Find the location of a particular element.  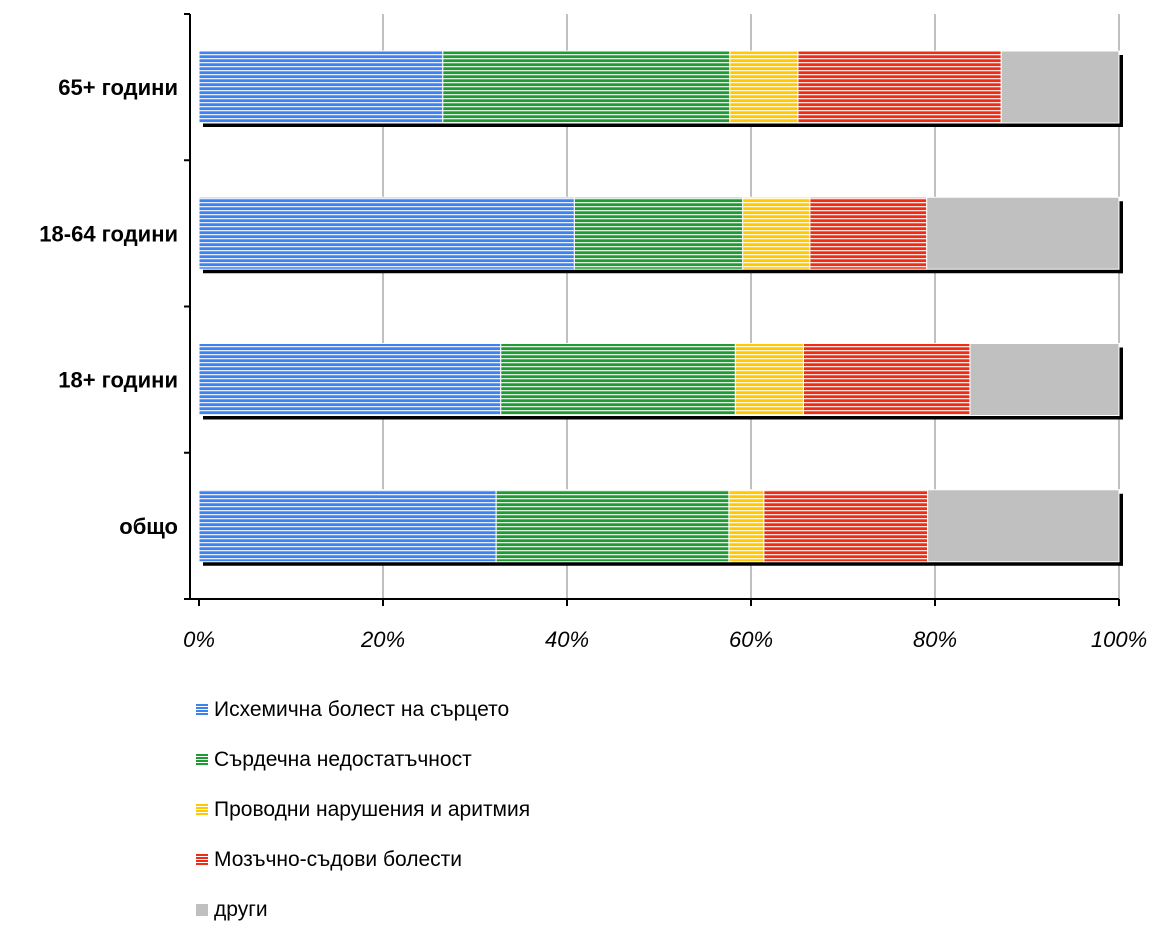

category-label: 65+ години is located at coordinates (118, 87).